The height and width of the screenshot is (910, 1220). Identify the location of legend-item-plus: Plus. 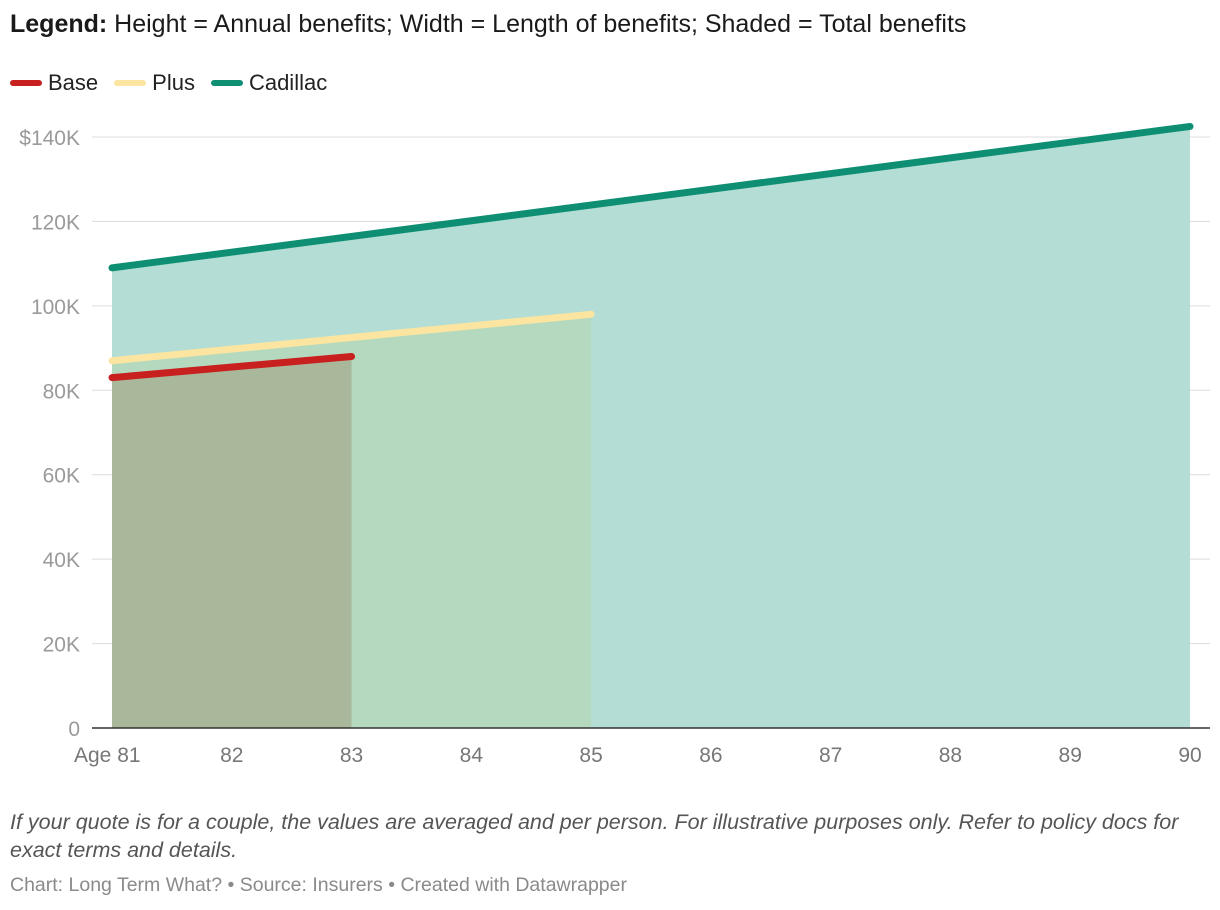
(154, 83).